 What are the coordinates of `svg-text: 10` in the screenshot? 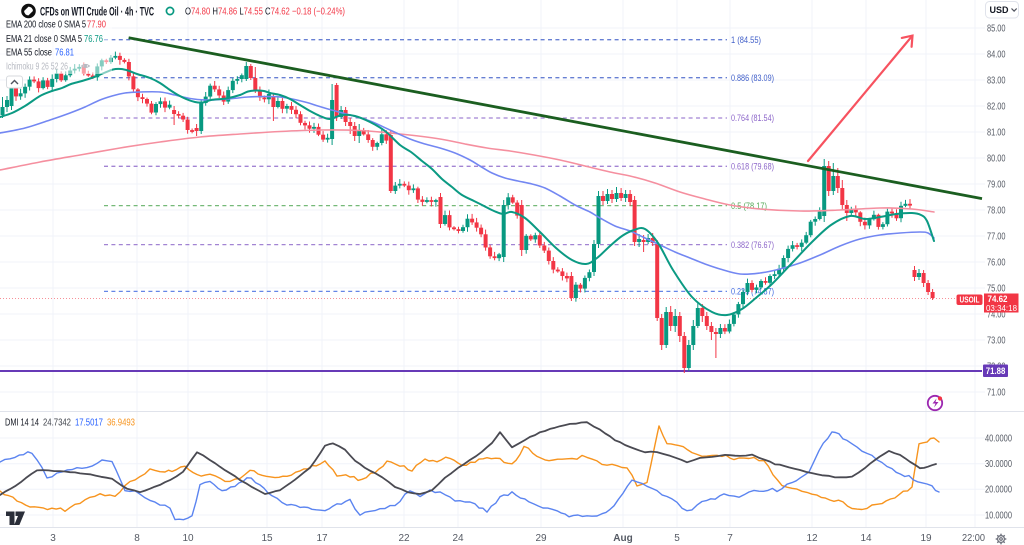 It's located at (188, 538).